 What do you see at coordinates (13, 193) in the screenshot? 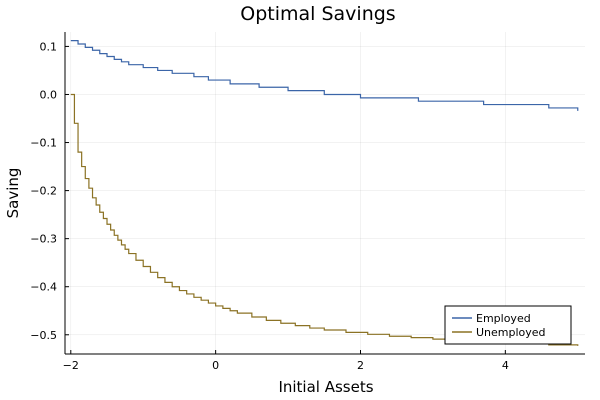
I see `y-axis-label: Saving` at bounding box center [13, 193].